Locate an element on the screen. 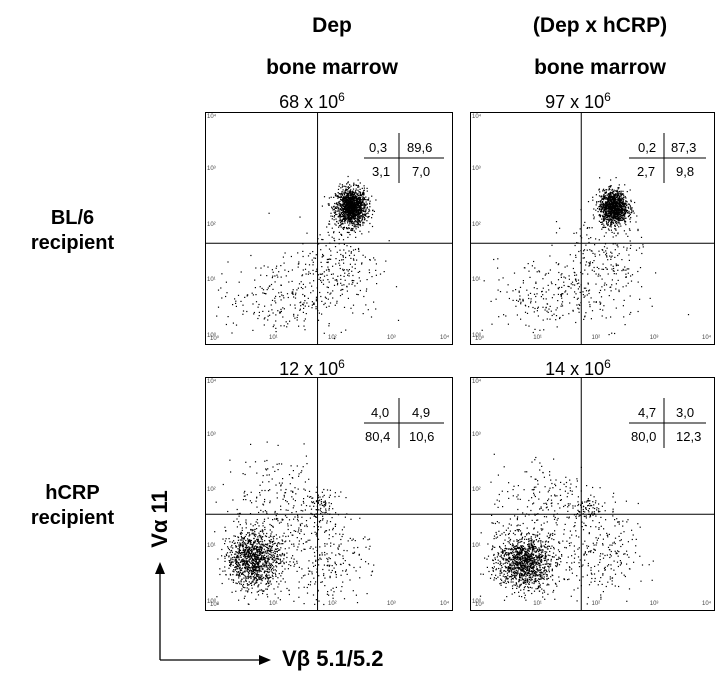  cell-count-bl6-dep-exp: 6 is located at coordinates (341, 97).